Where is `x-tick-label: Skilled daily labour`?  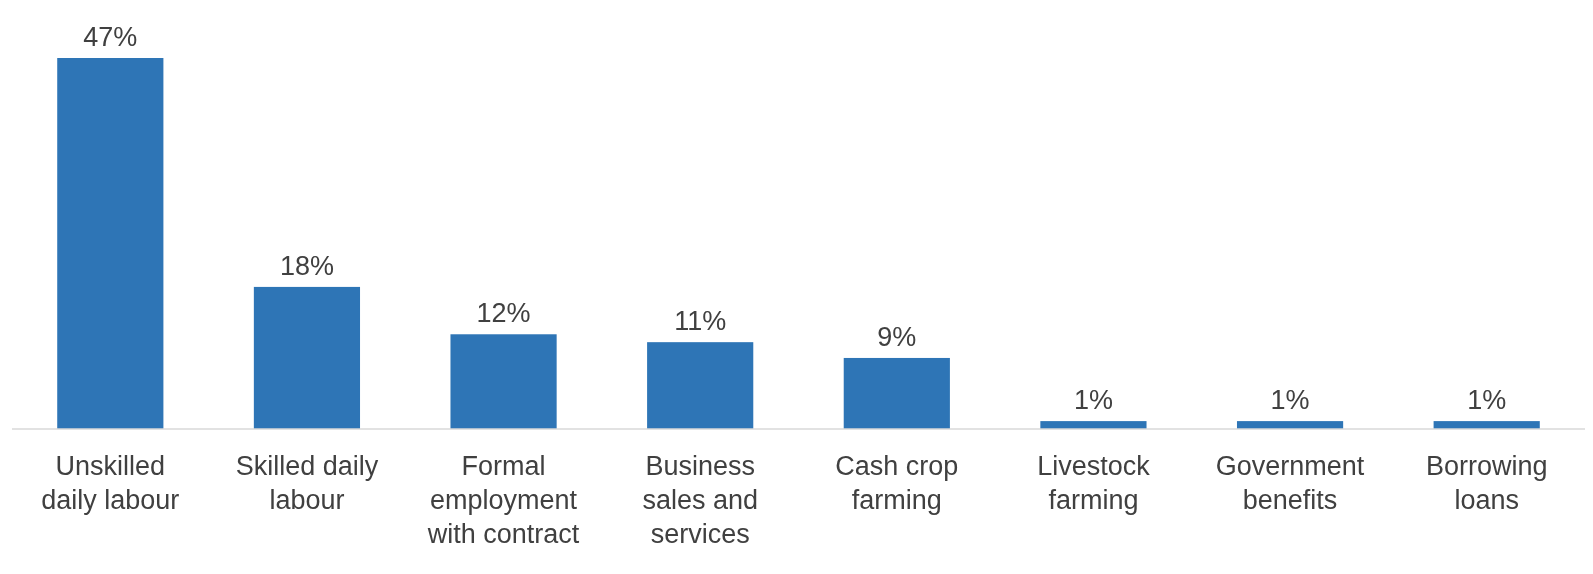 x-tick-label: Skilled daily labour is located at coordinates (307, 483).